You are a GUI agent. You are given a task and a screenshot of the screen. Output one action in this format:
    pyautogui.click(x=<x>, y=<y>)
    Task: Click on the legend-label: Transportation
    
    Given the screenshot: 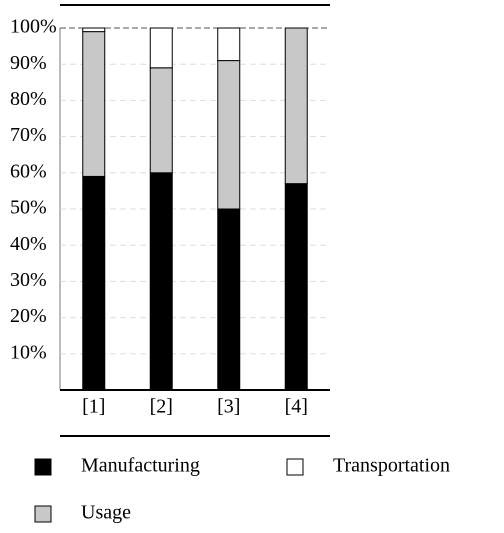 What is the action you would take?
    pyautogui.click(x=391, y=466)
    